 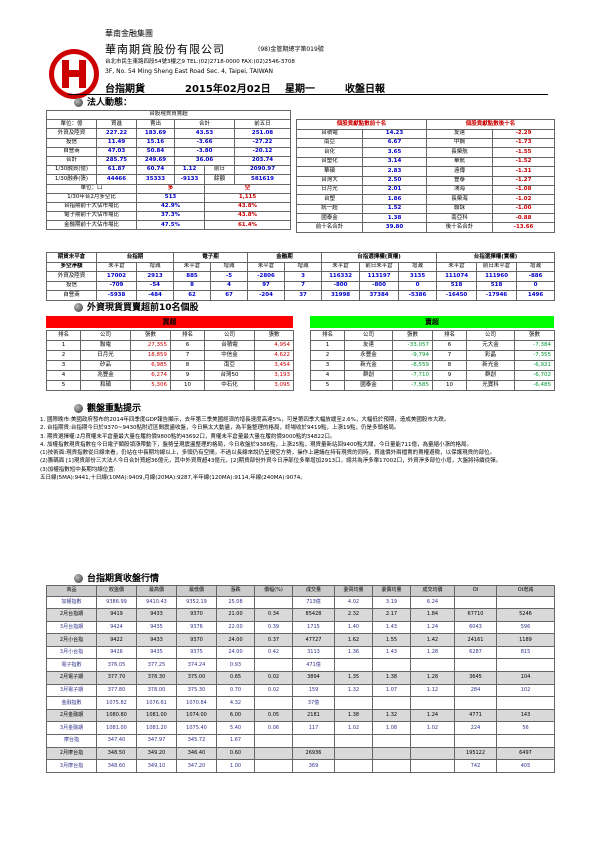 I want to click on table-cell: -800, so click(x=341, y=286).